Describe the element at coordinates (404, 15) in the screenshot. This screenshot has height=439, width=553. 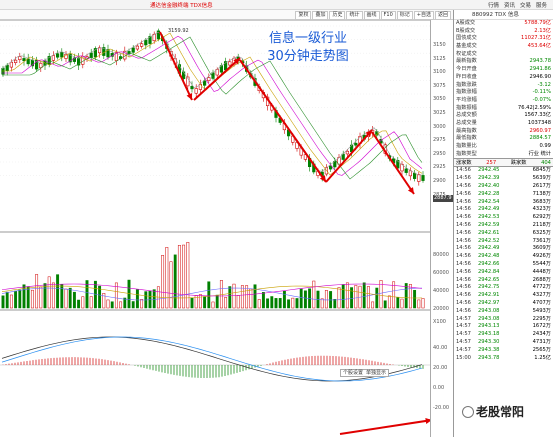
I see `toolbar-tab: 标记` at that location.